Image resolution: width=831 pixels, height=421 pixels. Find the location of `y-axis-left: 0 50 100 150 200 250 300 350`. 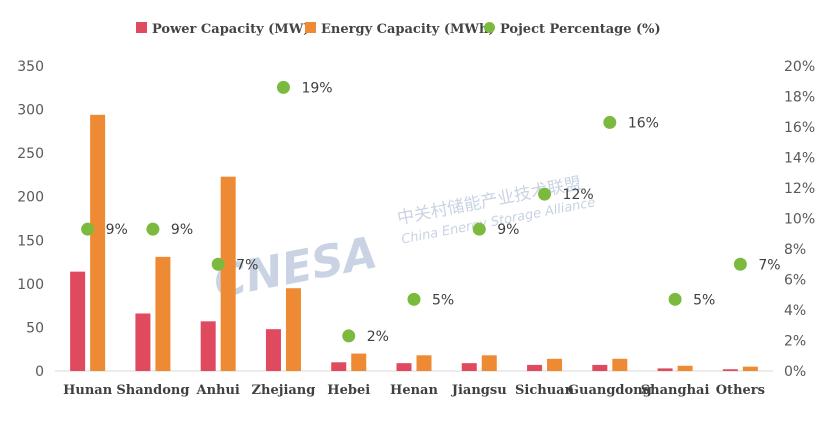

y-axis-left: 0 50 100 150 200 250 300 350 is located at coordinates (30, 219).